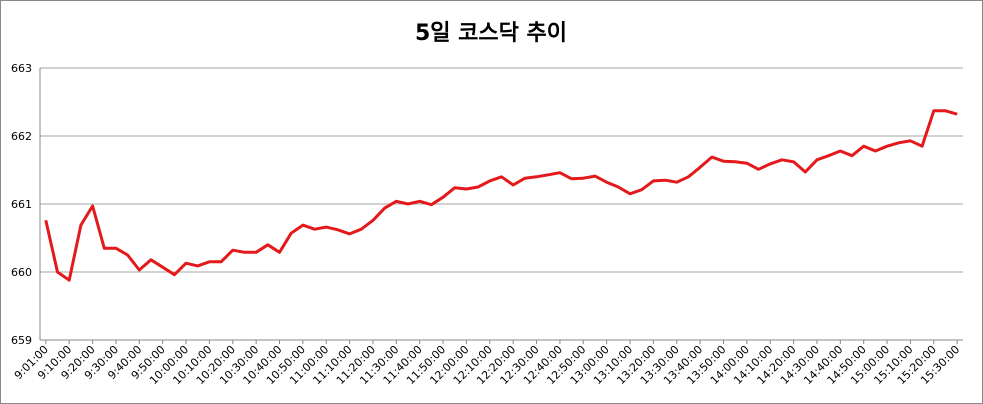  I want to click on y-tick-label: 663, so click(21, 68).